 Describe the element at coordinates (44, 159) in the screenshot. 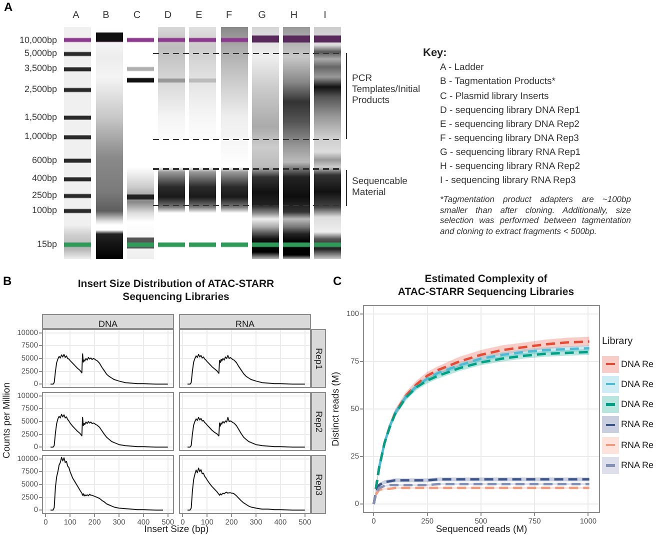

I see `text: 600bp` at that location.